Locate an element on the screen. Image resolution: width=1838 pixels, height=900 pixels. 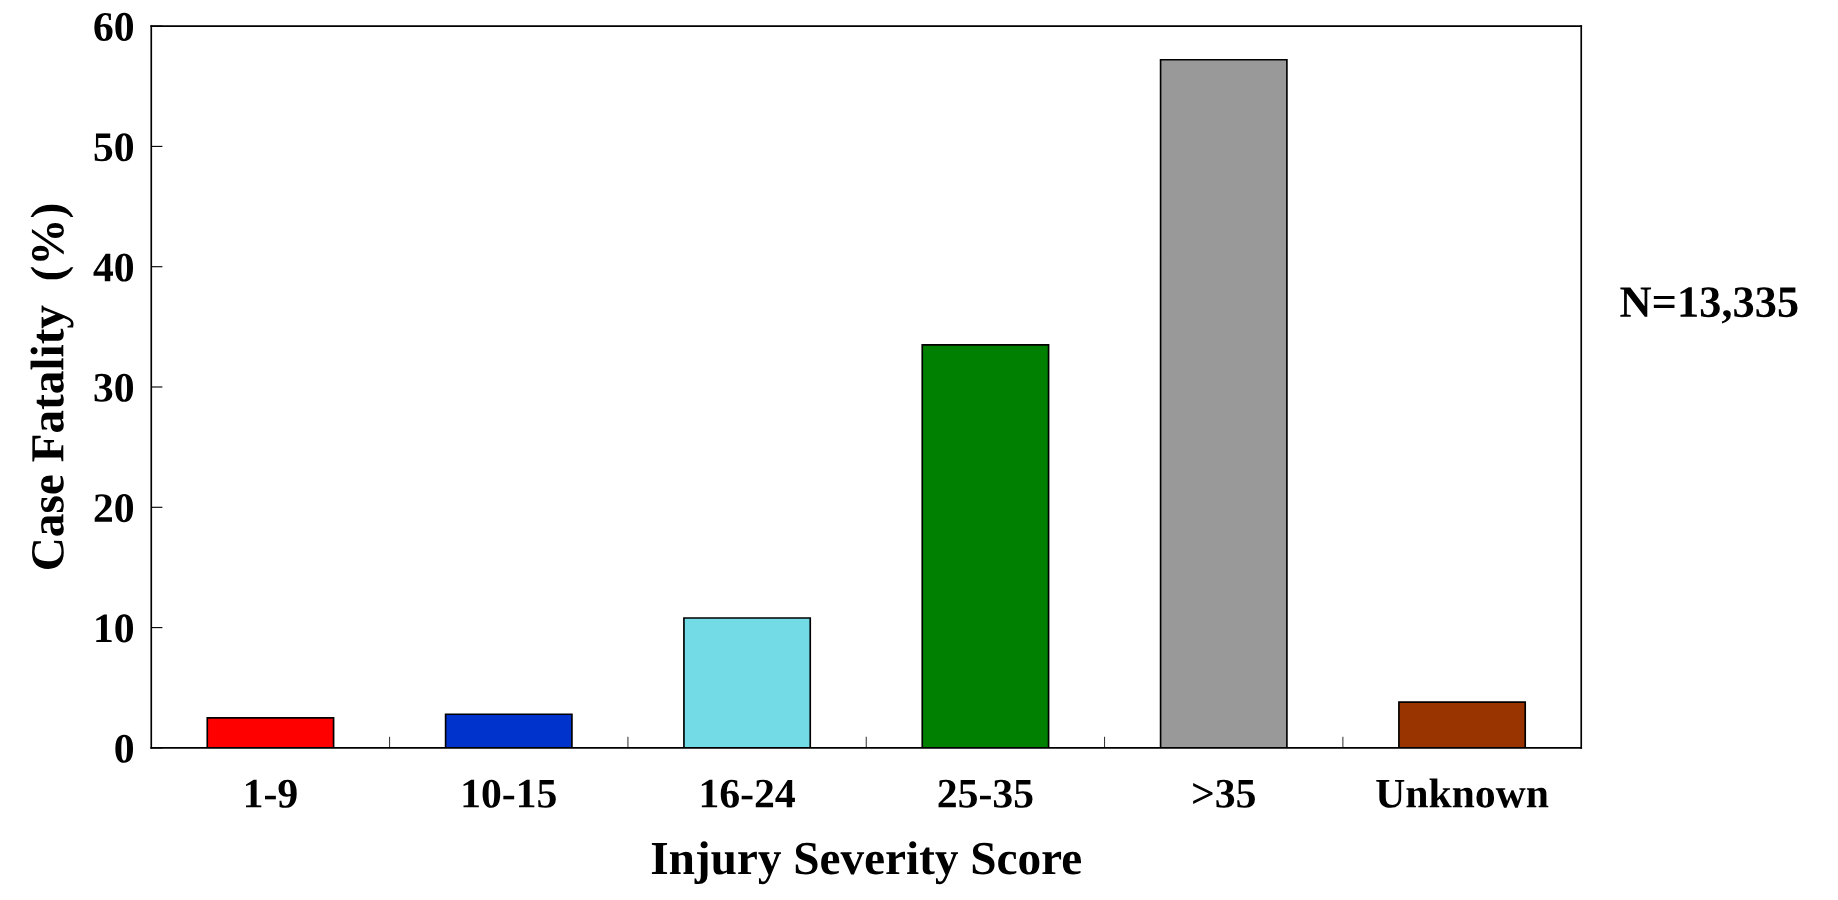
x-tick-label: 16-24 is located at coordinates (748, 793).